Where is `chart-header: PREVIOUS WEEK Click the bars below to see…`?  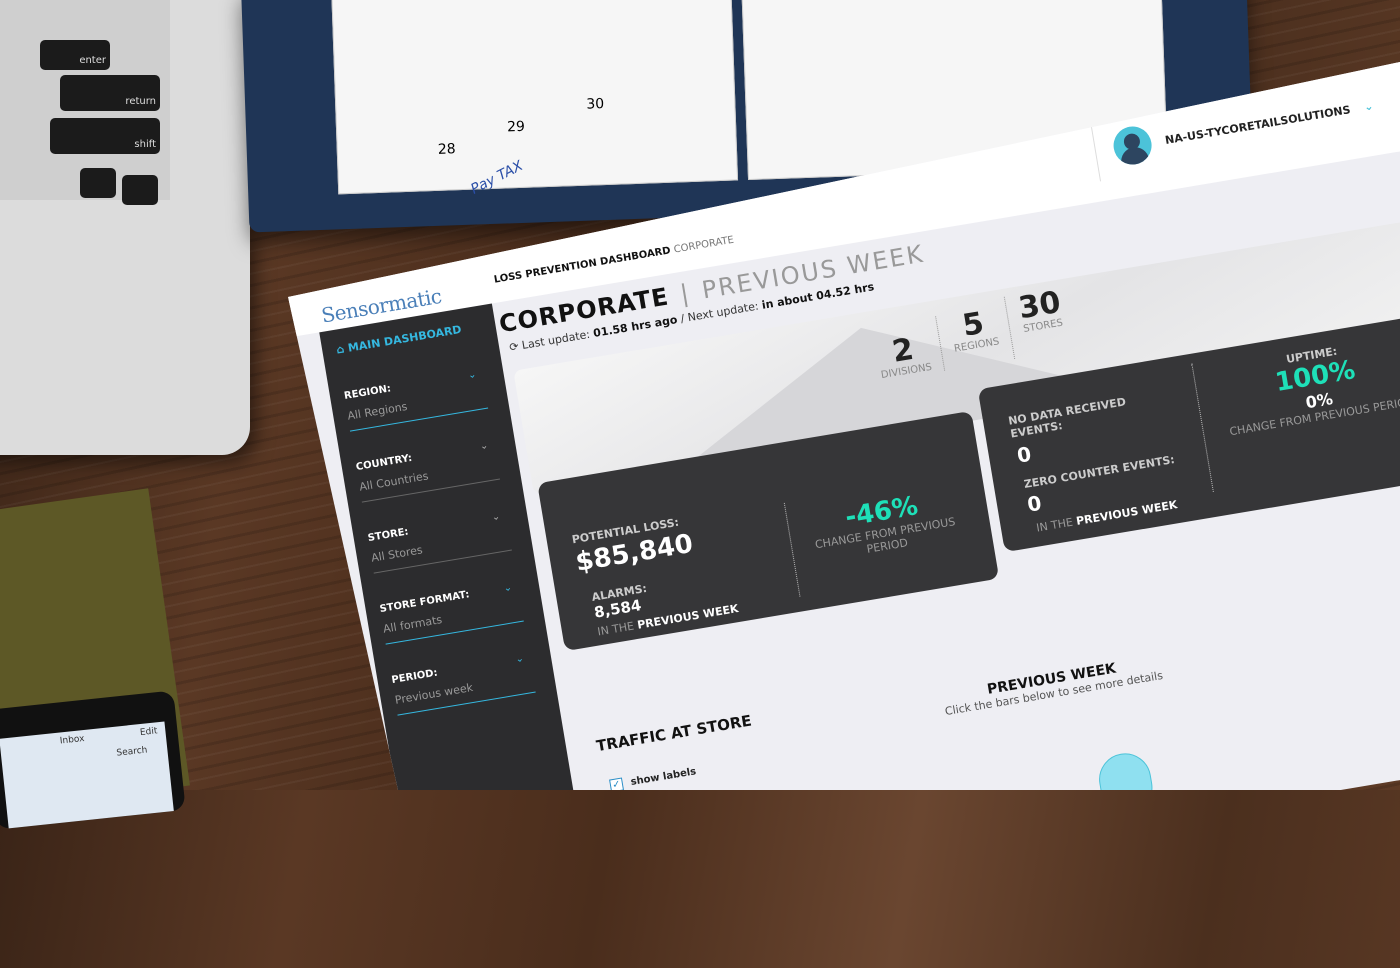 chart-header: PREVIOUS WEEK Click the bars below to see… is located at coordinates (1052, 686).